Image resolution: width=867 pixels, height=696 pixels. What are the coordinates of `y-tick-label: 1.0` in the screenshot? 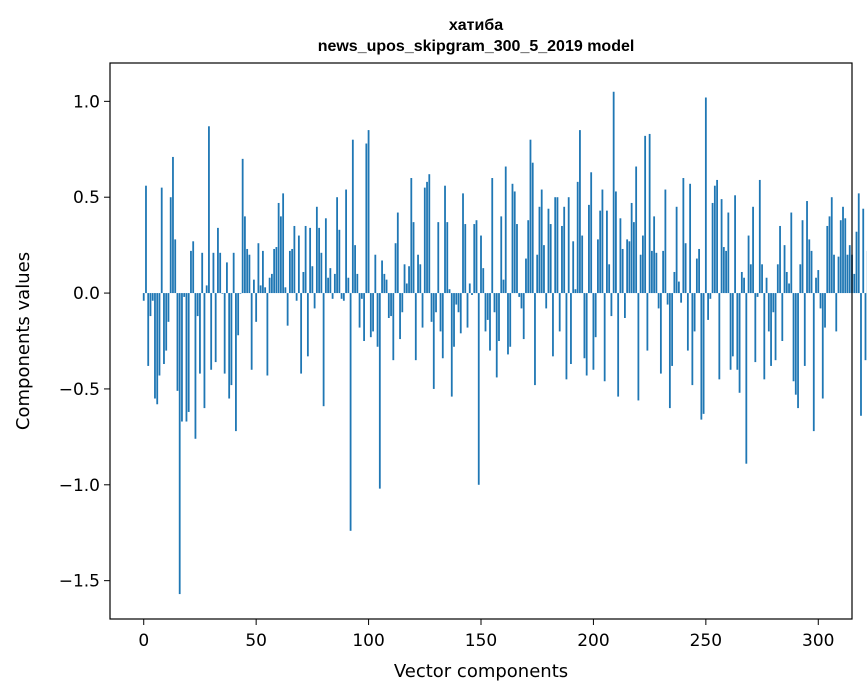 It's located at (86, 102).